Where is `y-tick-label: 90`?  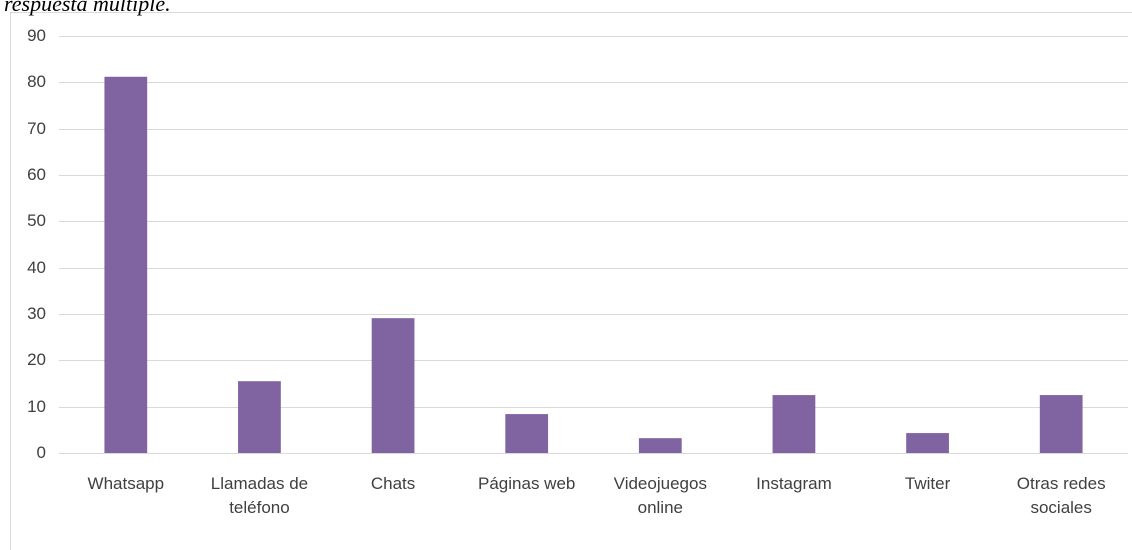 y-tick-label: 90 is located at coordinates (36, 35).